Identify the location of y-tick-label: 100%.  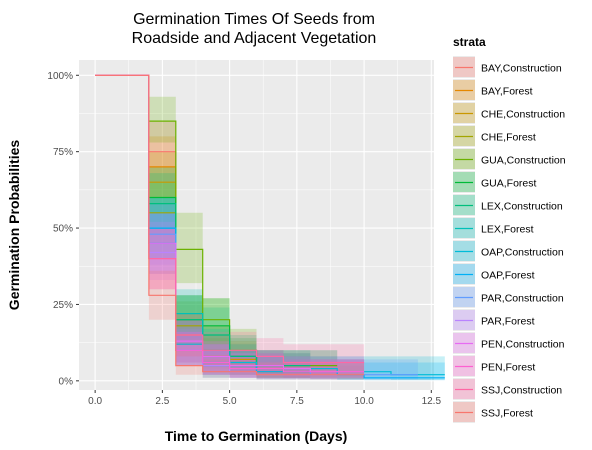
(60, 76).